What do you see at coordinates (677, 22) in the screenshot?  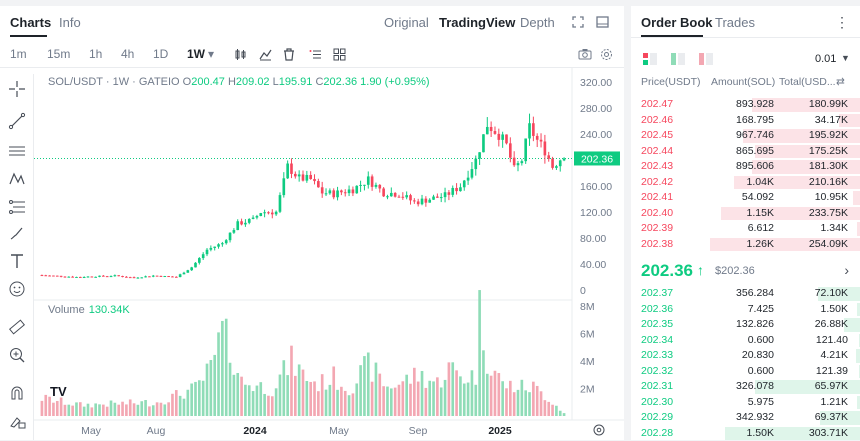 I see `tab-order-book: Order Book` at bounding box center [677, 22].